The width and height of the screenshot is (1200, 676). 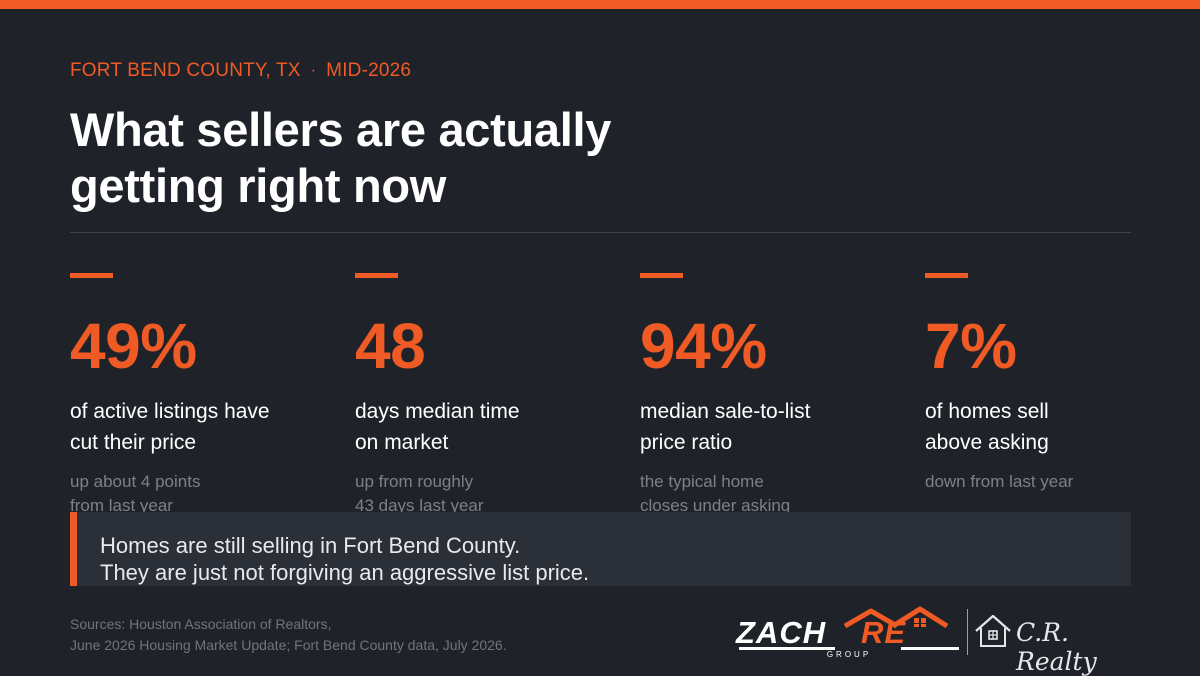 What do you see at coordinates (341, 129) in the screenshot?
I see `title-line-1: What sellers are actually` at bounding box center [341, 129].